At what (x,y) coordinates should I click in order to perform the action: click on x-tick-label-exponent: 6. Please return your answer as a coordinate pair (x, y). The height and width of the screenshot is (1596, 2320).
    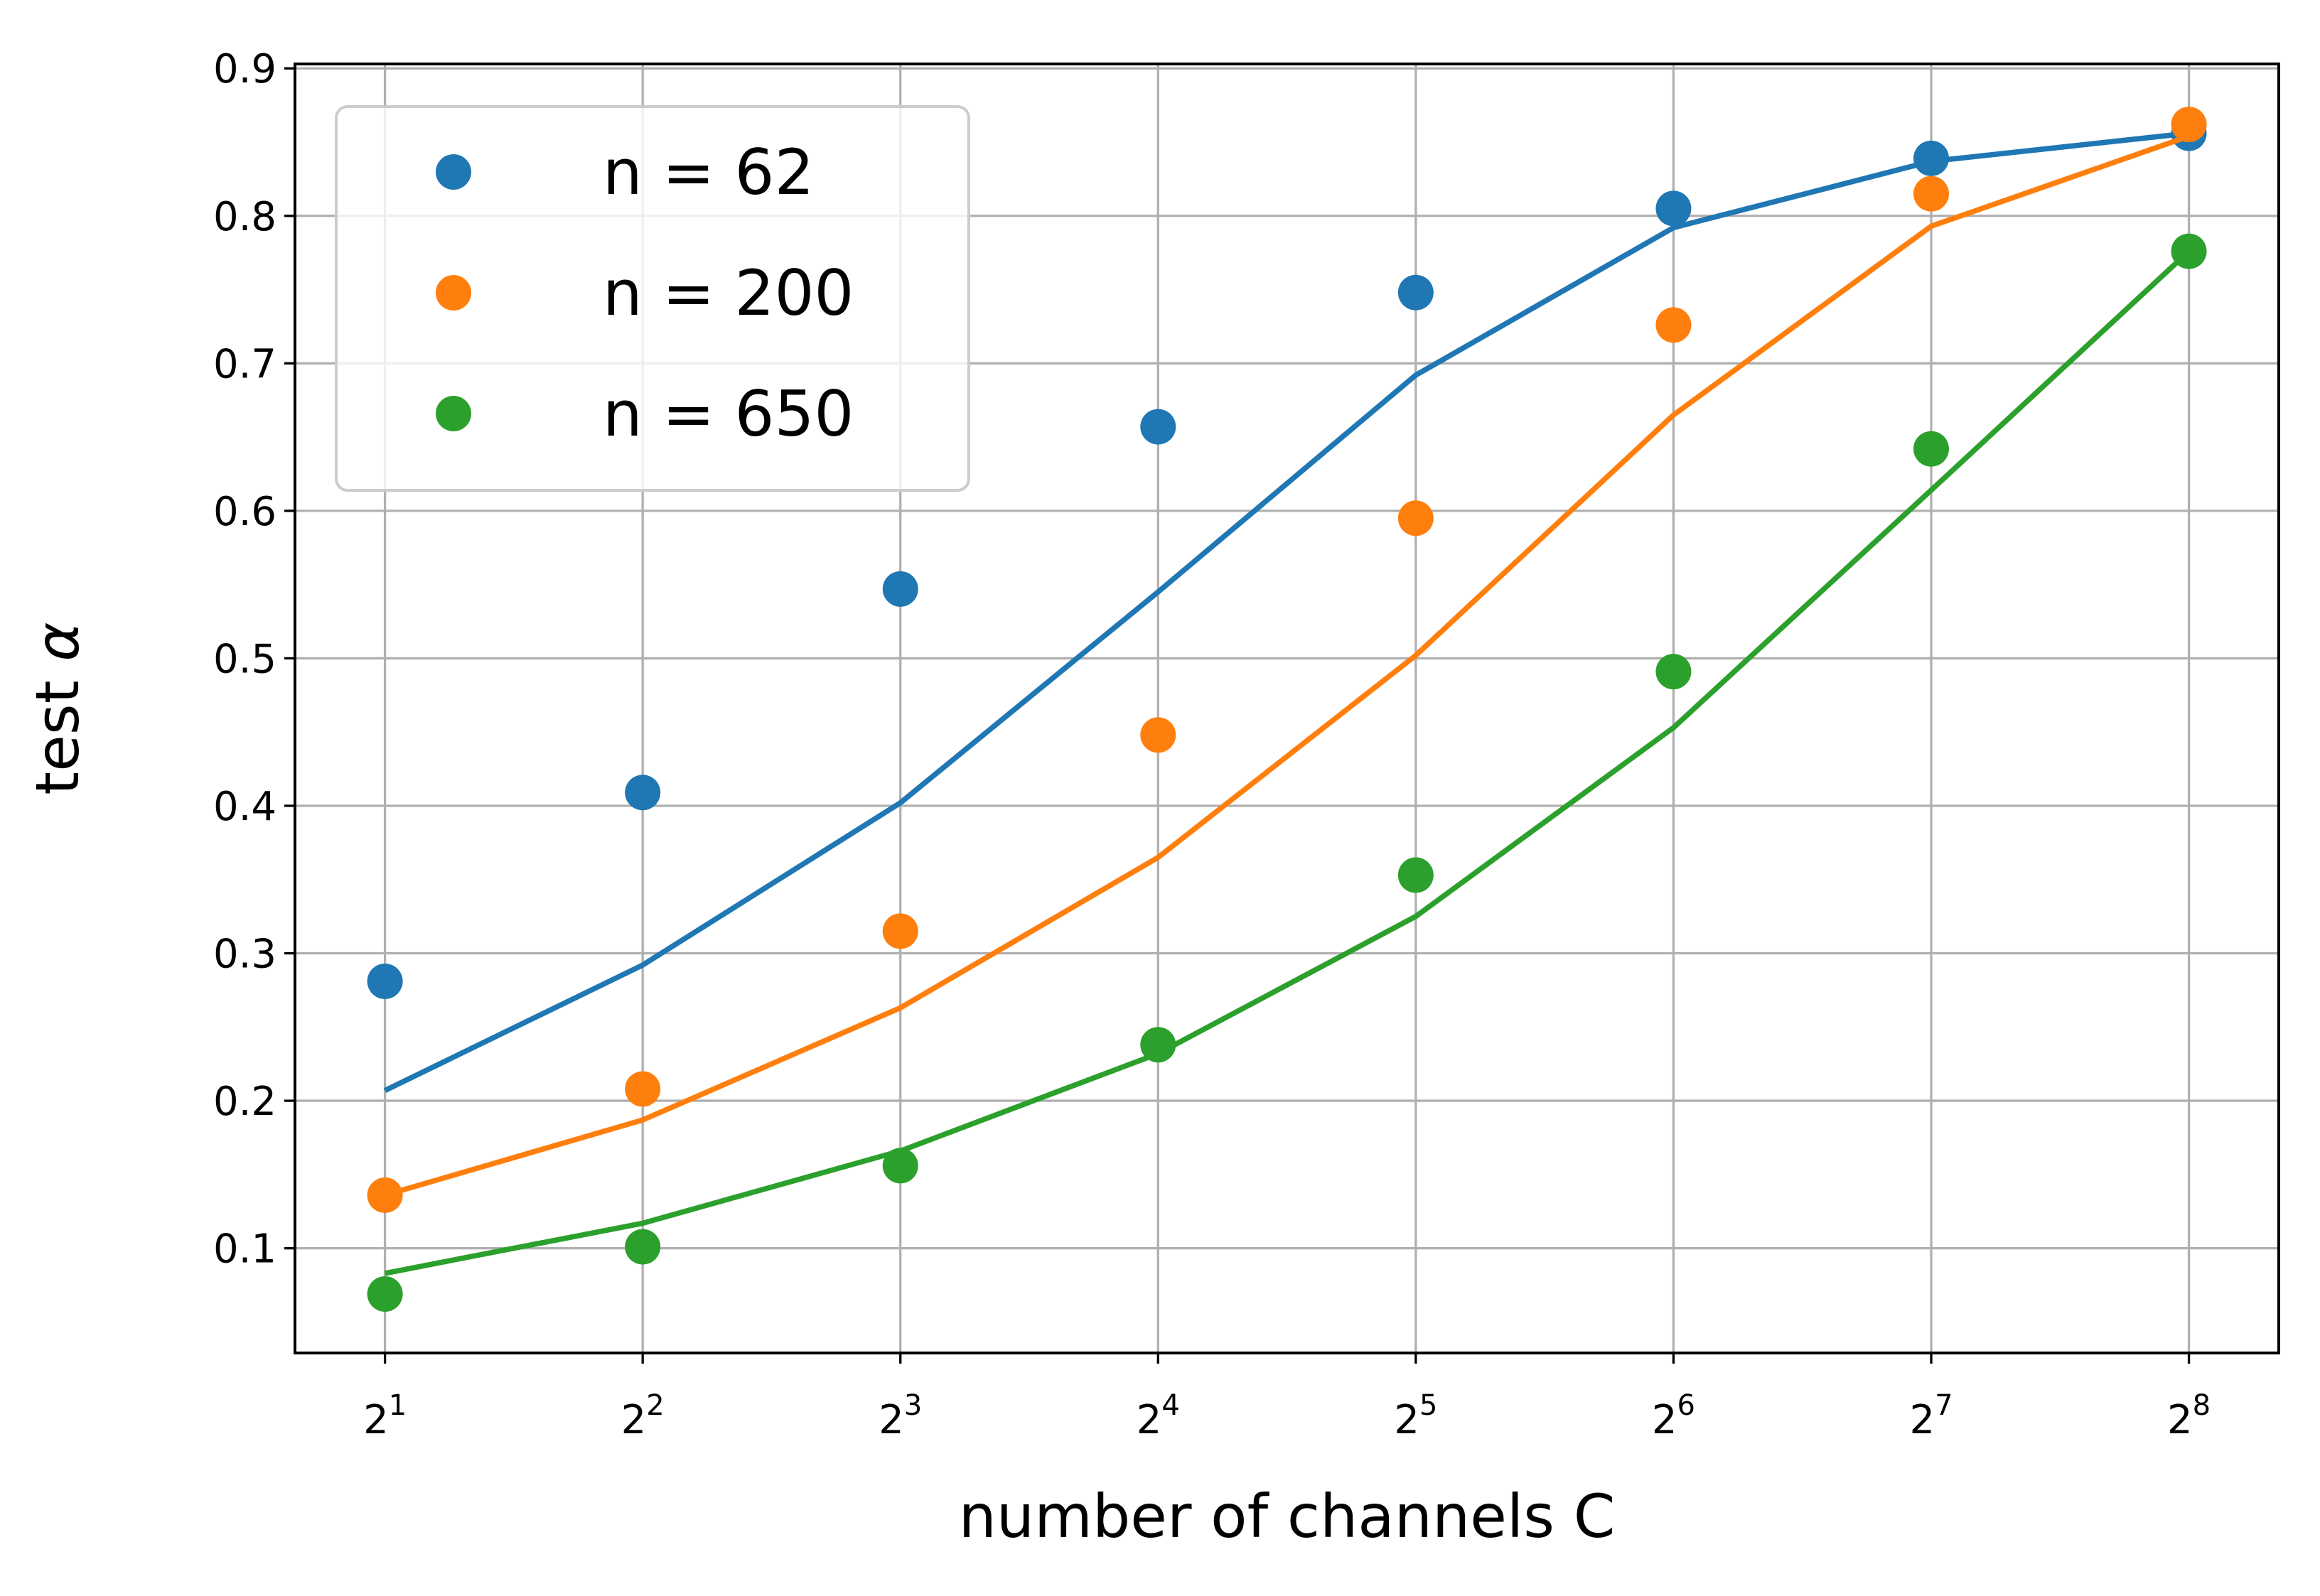
    Looking at the image, I should click on (1686, 1406).